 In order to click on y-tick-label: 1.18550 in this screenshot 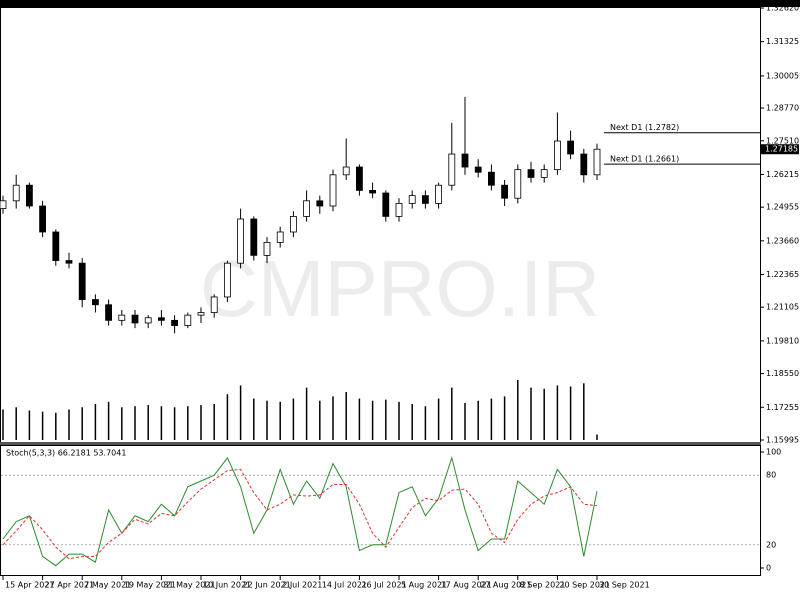, I will do `click(782, 373)`.